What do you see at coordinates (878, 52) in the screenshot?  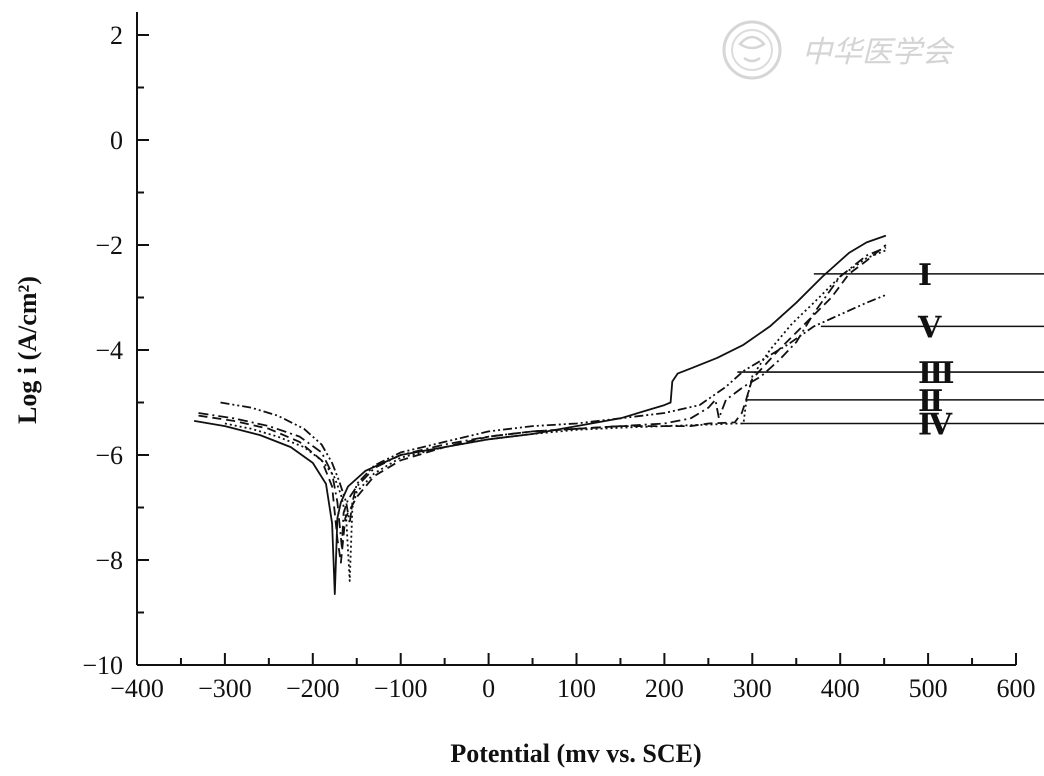 I see `watermark-text: 中华医学会` at bounding box center [878, 52].